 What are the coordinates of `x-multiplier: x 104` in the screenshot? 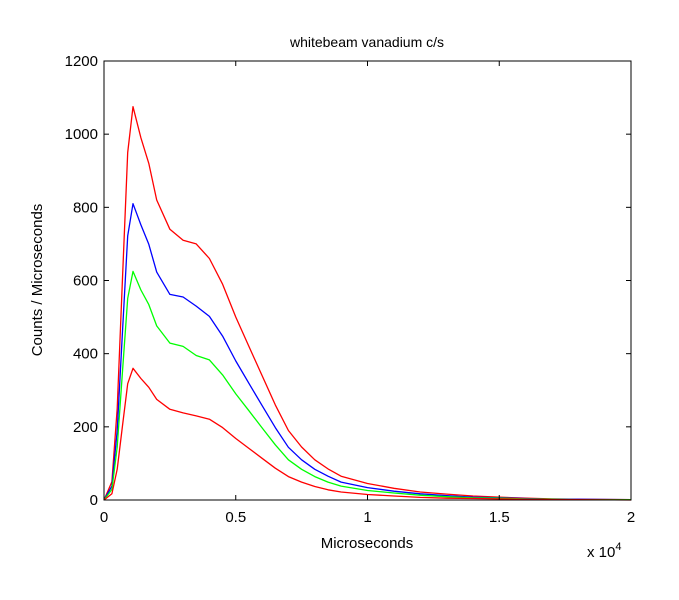 It's located at (604, 551).